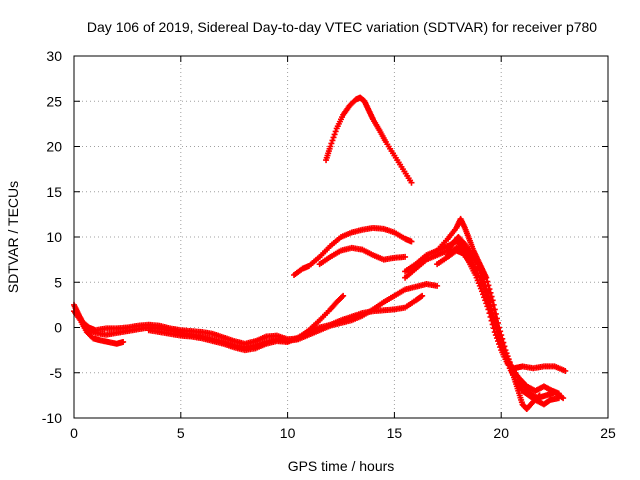  I want to click on x-tick-label: 5, so click(181, 433).